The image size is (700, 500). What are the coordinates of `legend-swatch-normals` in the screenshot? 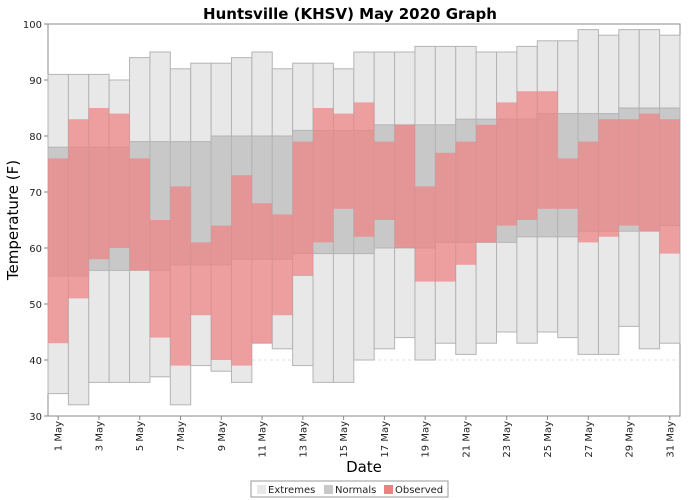 It's located at (328, 489).